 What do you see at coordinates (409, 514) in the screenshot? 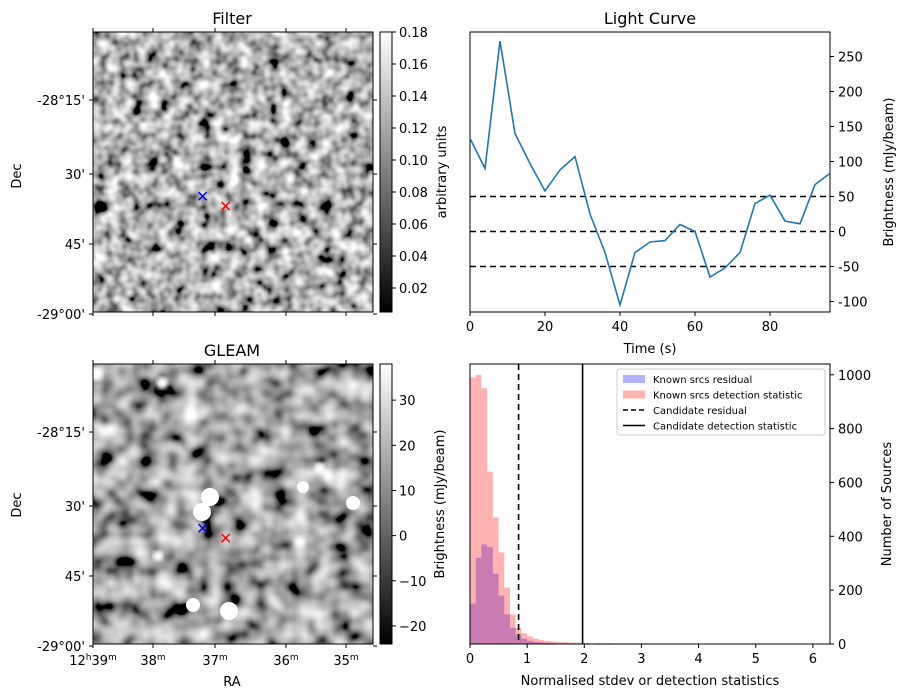
I see `gleam-colorbar-ticks: −20 −10 0 10 20 30` at bounding box center [409, 514].